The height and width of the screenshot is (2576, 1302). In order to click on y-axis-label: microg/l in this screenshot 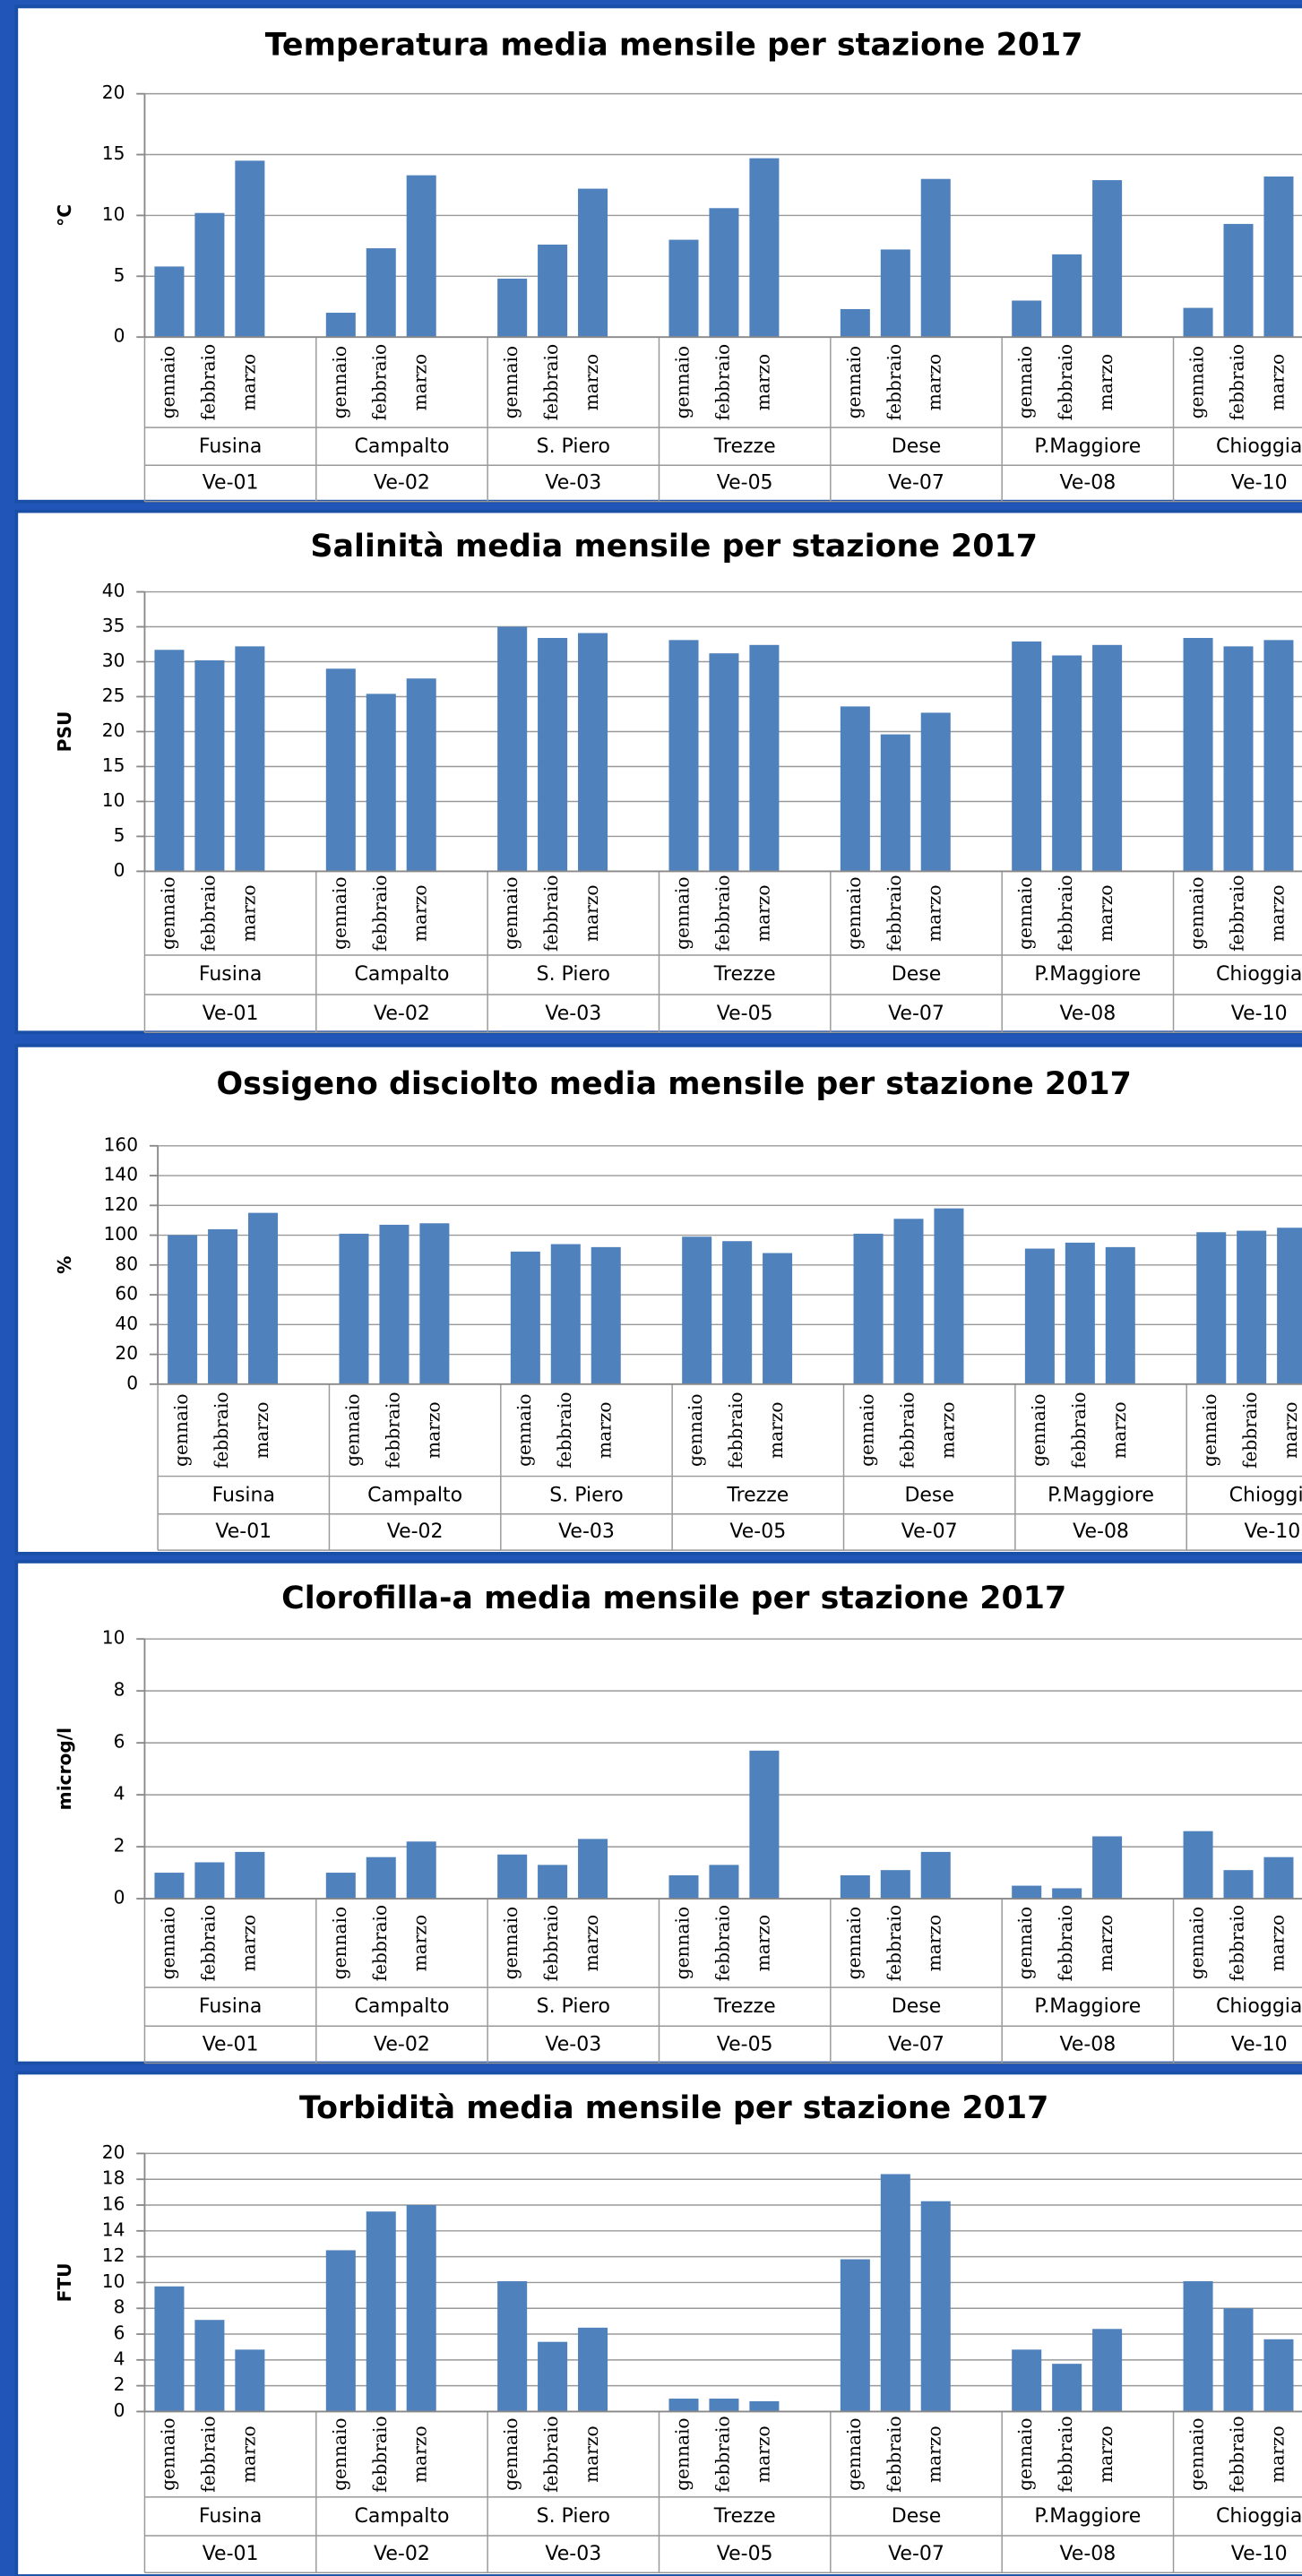, I will do `click(64, 1769)`.